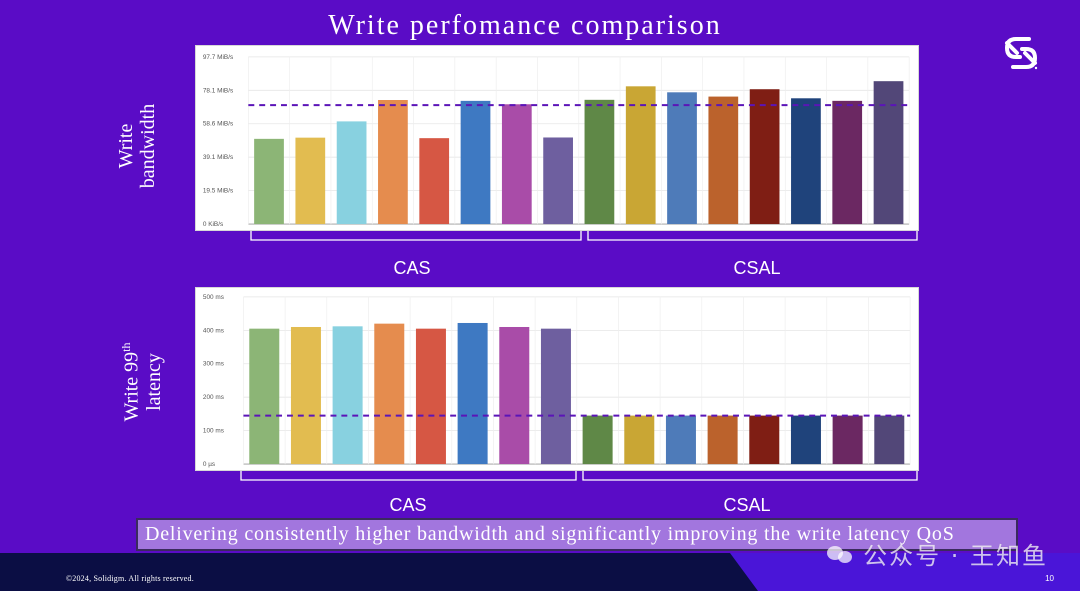 The image size is (1080, 591). Describe the element at coordinates (408, 505) in the screenshot. I see `bottom-cas-label: CAS` at that location.